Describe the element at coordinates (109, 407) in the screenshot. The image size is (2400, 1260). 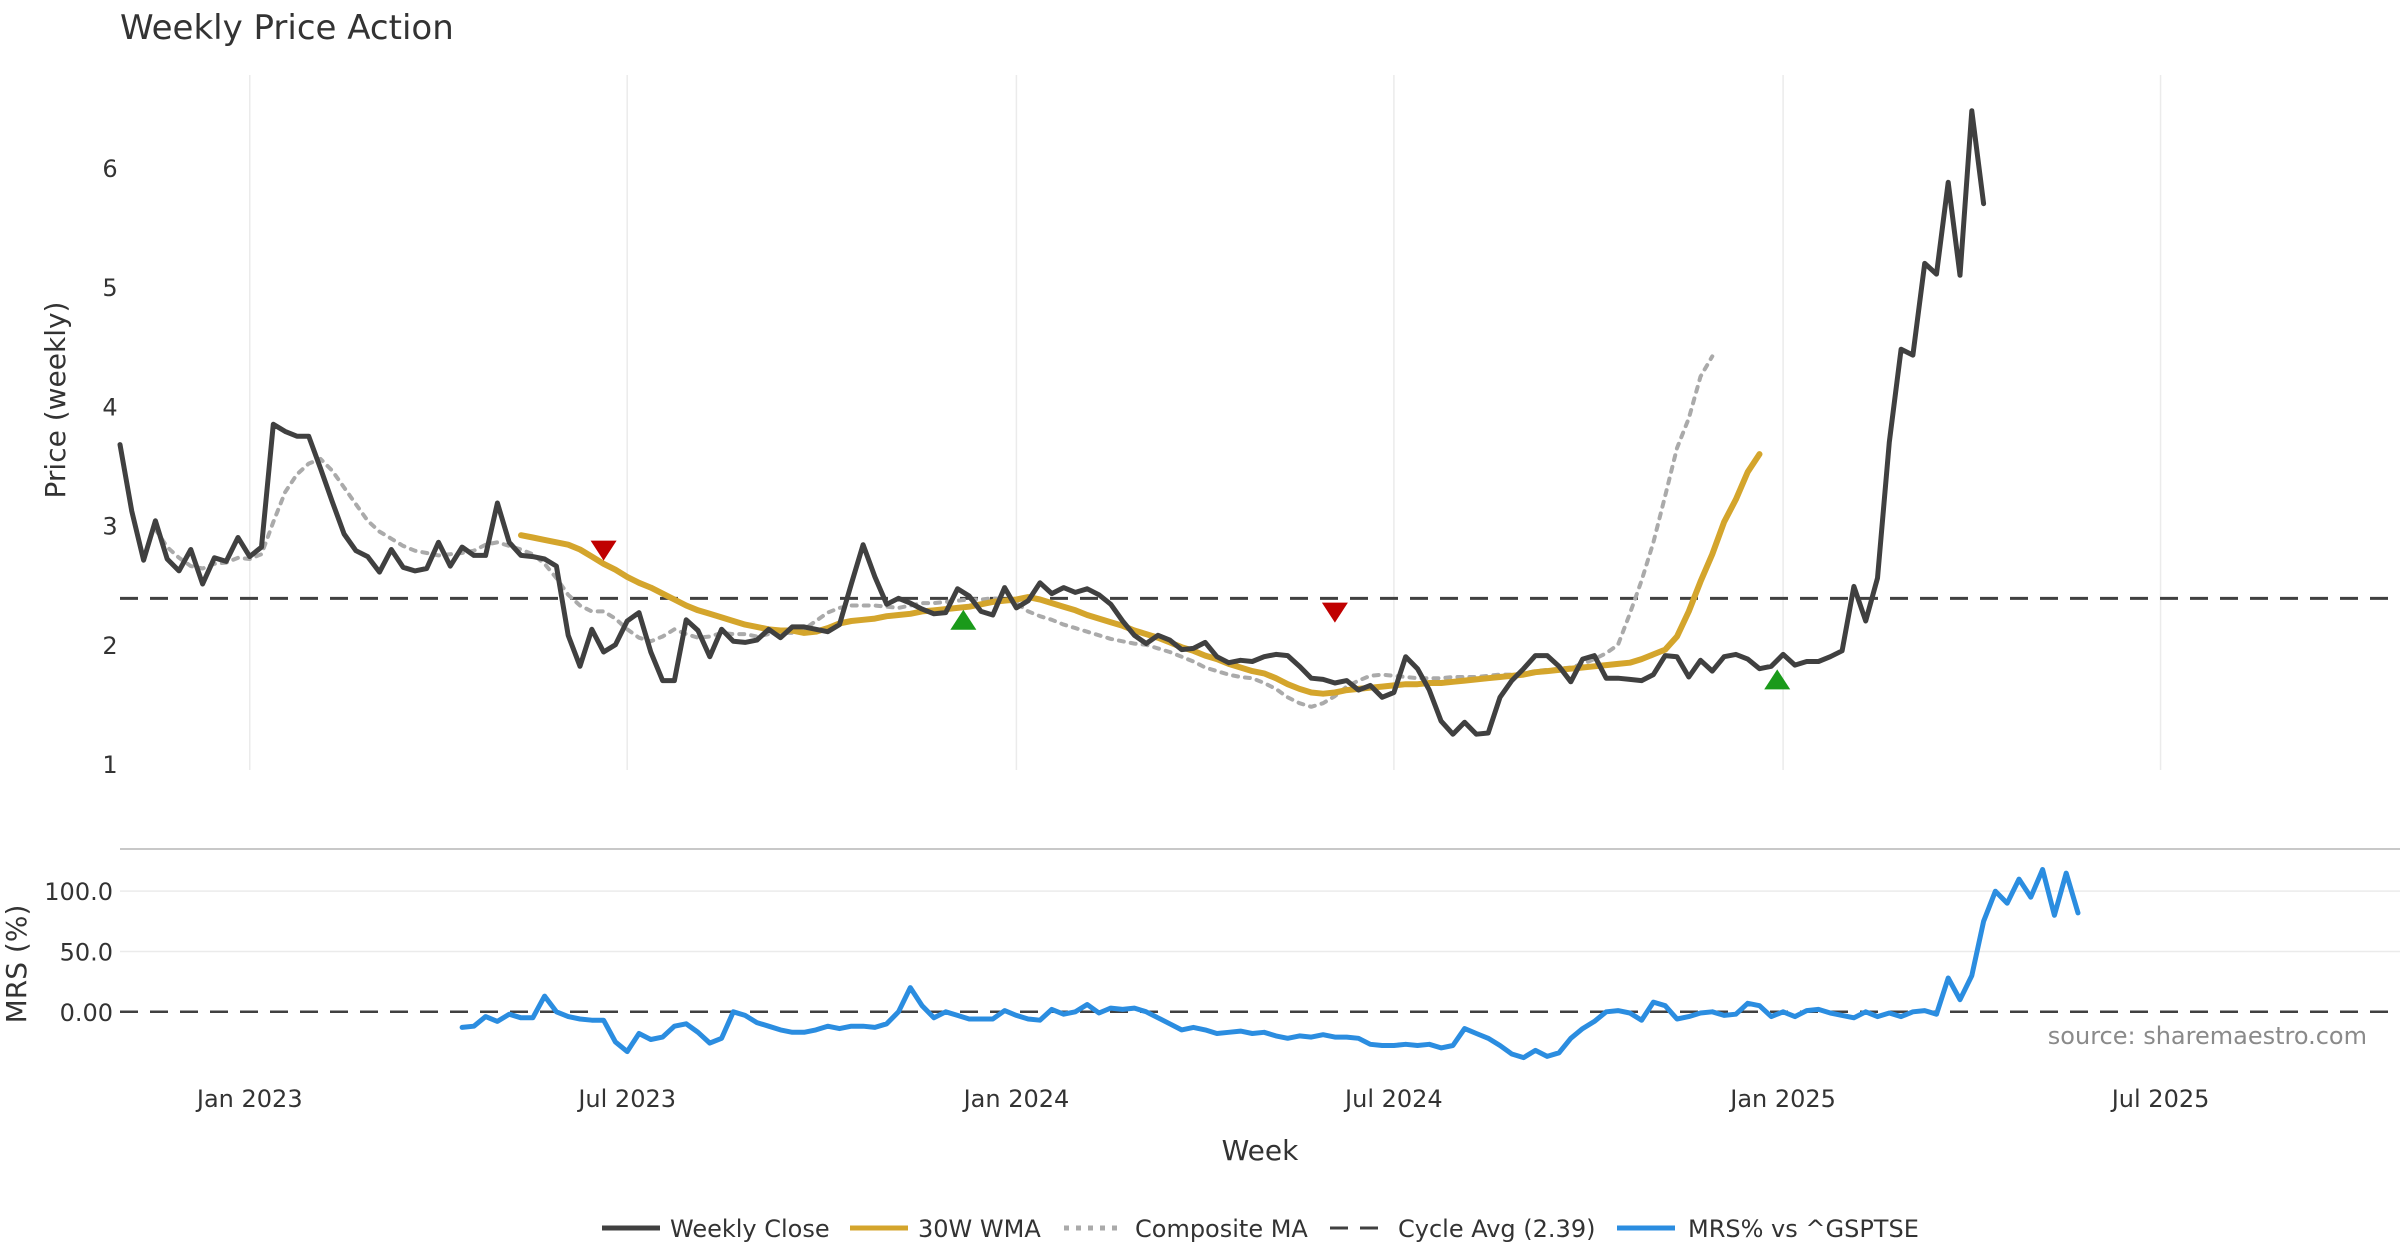
I see `price-y-tick-label: 4` at that location.